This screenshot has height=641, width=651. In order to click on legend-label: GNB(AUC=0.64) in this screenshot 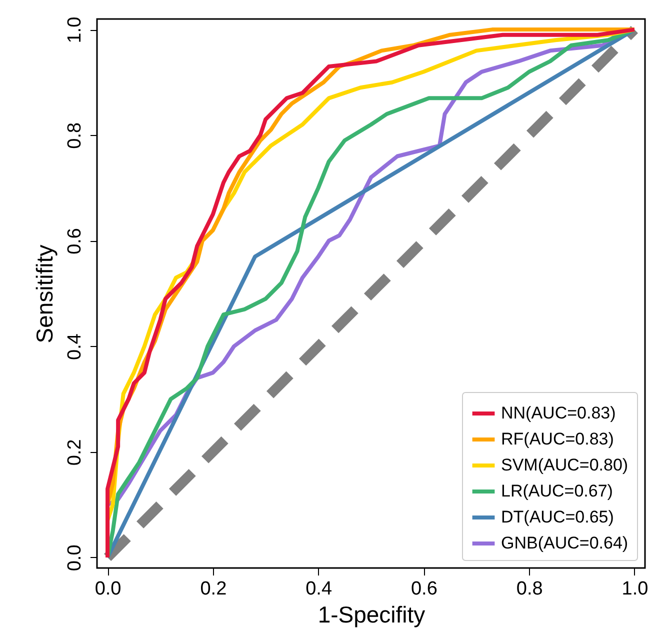, I will do `click(564, 543)`.